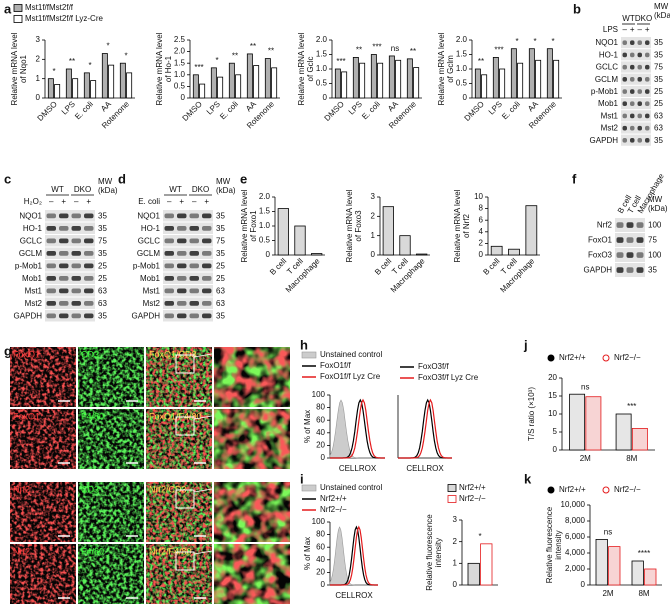 This screenshot has width=670, height=614. Describe the element at coordinates (92, 551) in the screenshot. I see `micrograph-label: F4/80` at that location.